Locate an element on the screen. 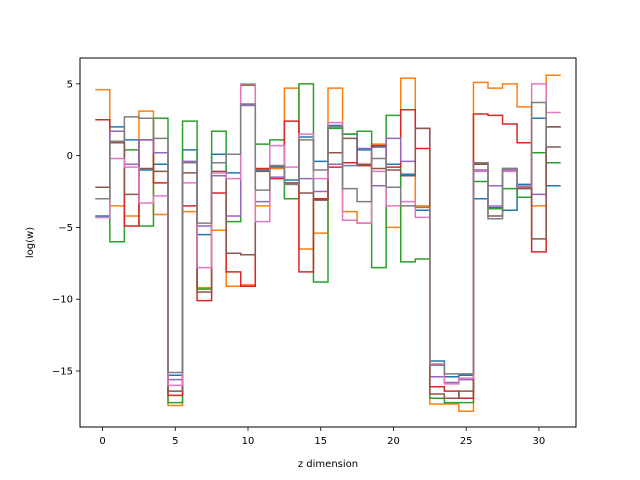 The image size is (640, 480). y-axis-ticks: −15 −10 −5 0 5 is located at coordinates (66, 228).